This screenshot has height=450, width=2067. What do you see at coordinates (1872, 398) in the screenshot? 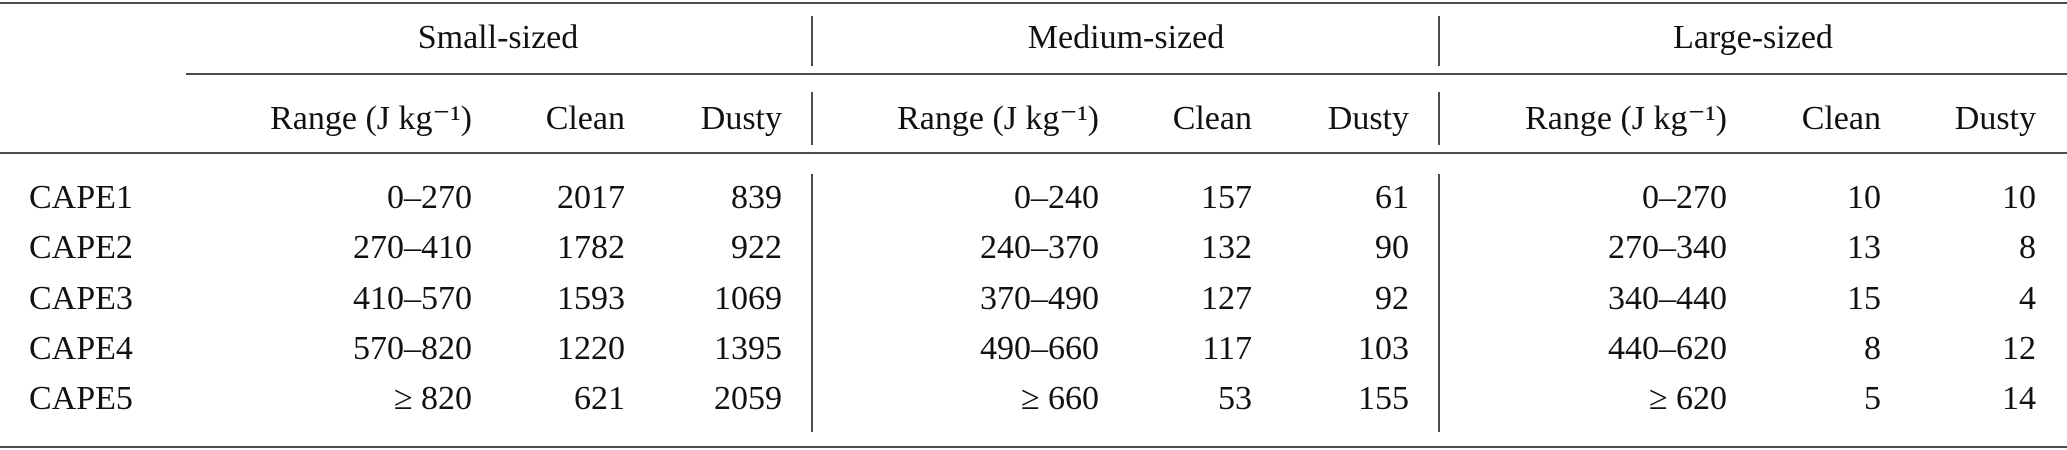
I see `cell: 5` at bounding box center [1872, 398].